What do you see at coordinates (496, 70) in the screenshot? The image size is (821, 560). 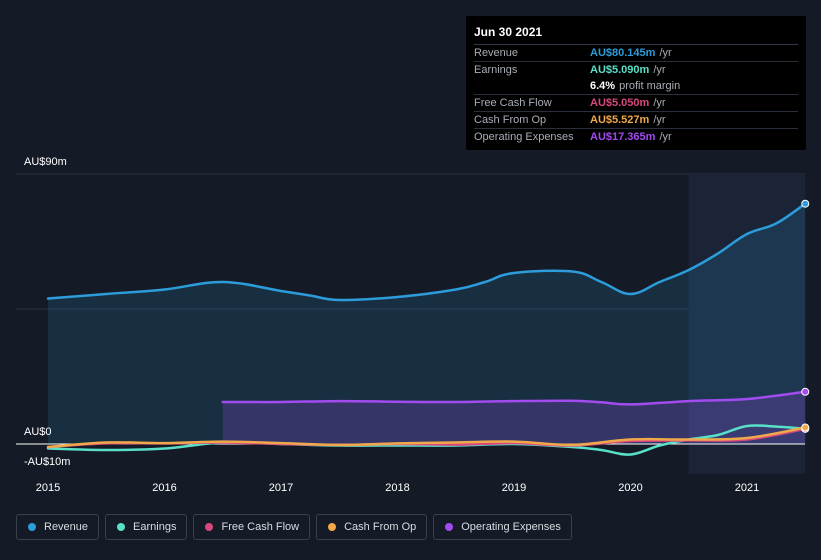 I see `tooltip-label: Earnings` at bounding box center [496, 70].